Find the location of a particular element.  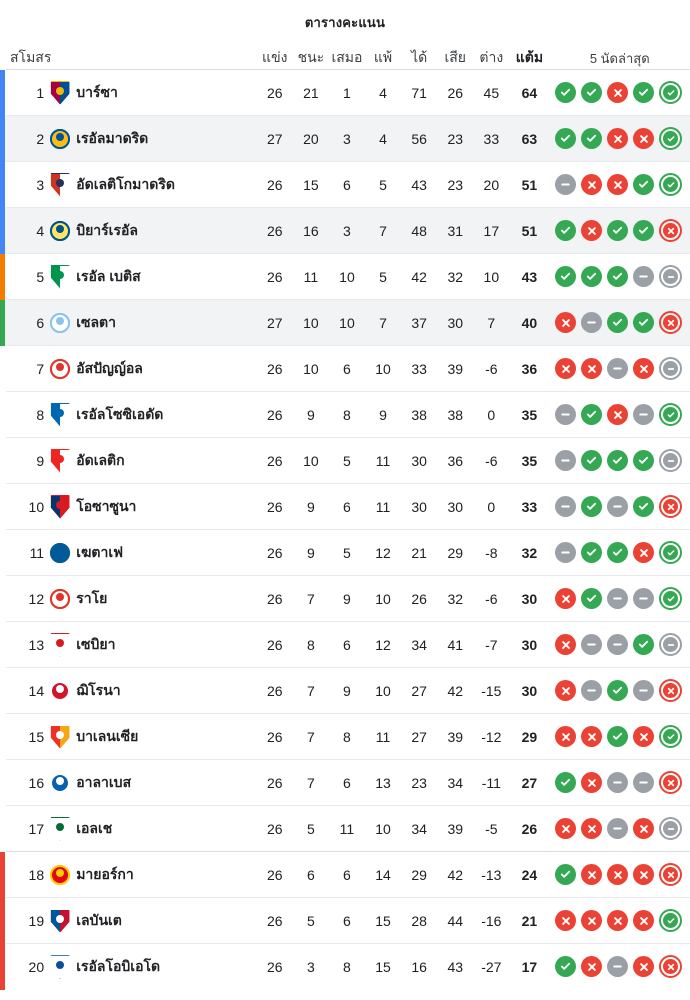

team-name: เซลตา is located at coordinates (166, 322).